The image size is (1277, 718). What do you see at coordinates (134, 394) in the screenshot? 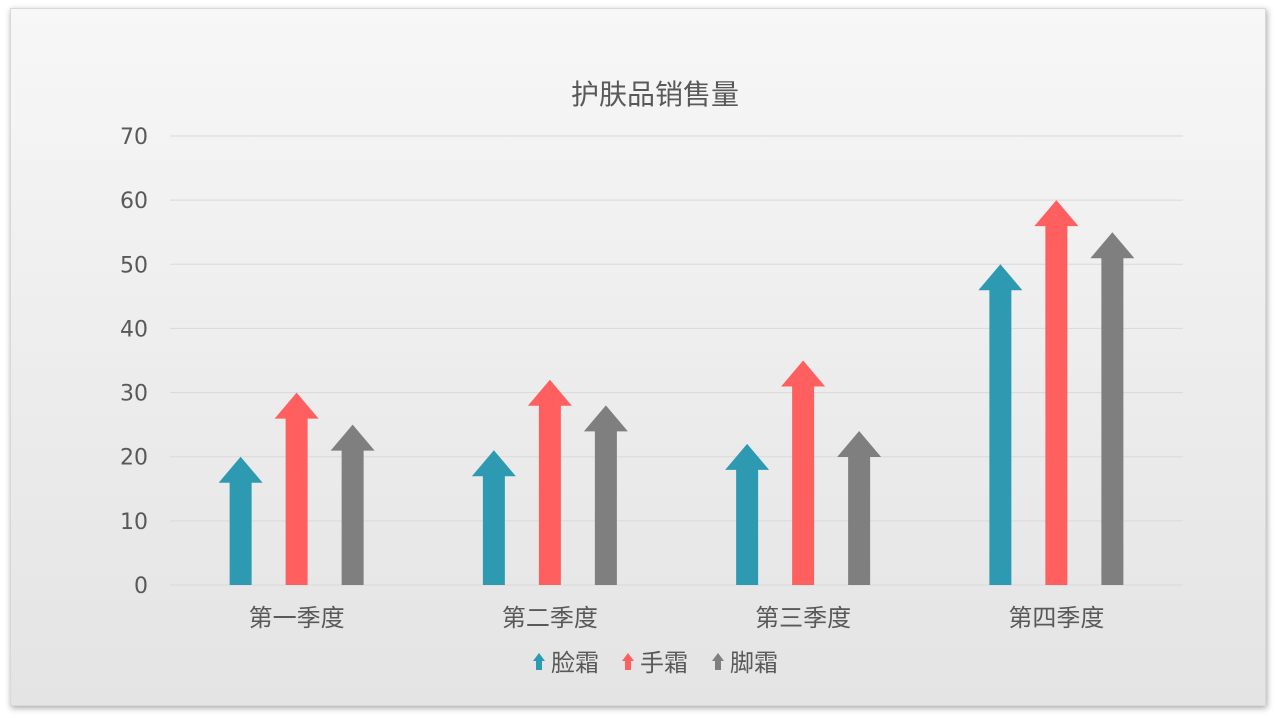
I see `y-tick-label: 30` at bounding box center [134, 394].